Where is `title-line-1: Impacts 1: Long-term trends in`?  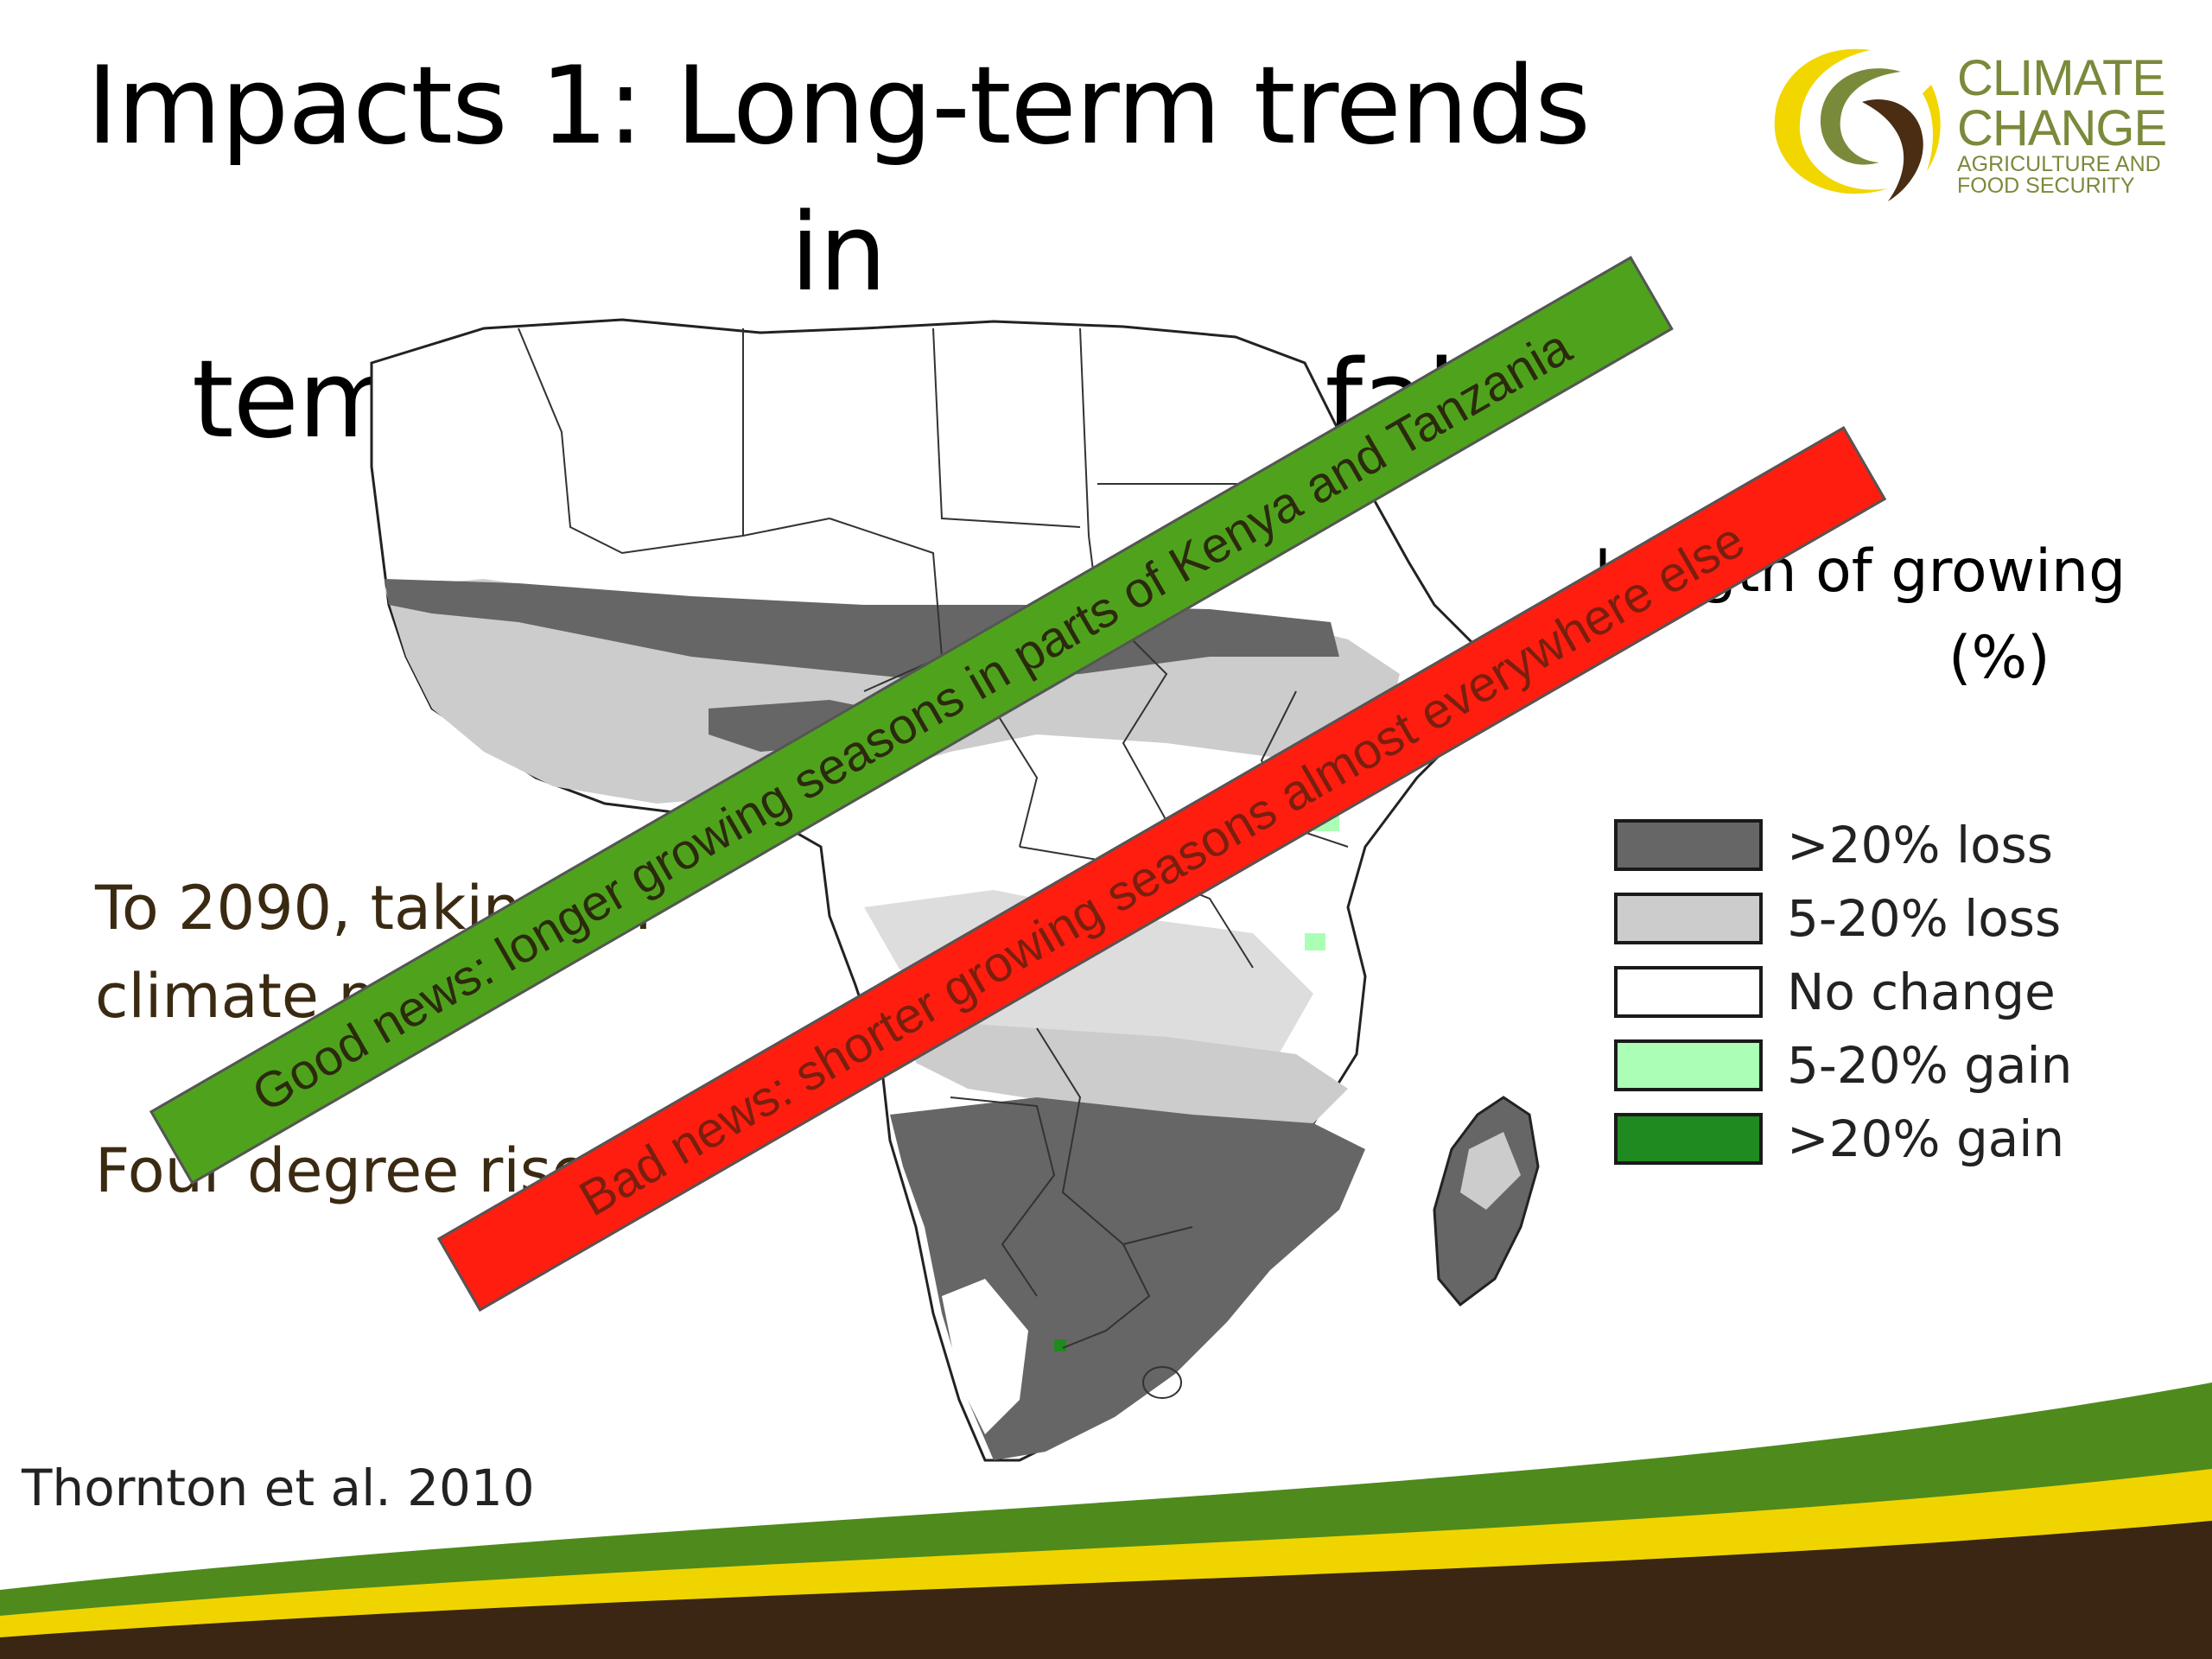 title-line-1: Impacts 1: Long-term trends in is located at coordinates (838, 179).